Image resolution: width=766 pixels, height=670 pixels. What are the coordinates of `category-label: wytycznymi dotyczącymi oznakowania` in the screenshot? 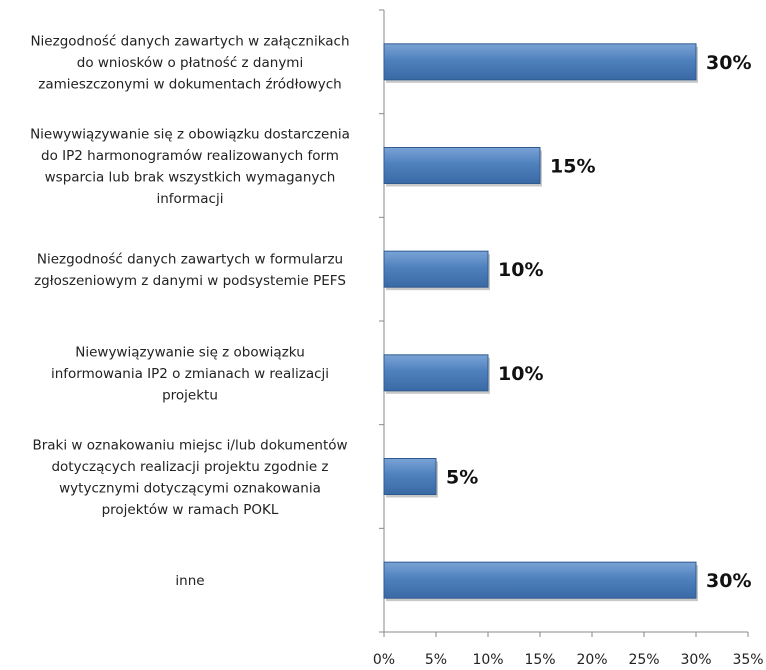 It's located at (190, 488).